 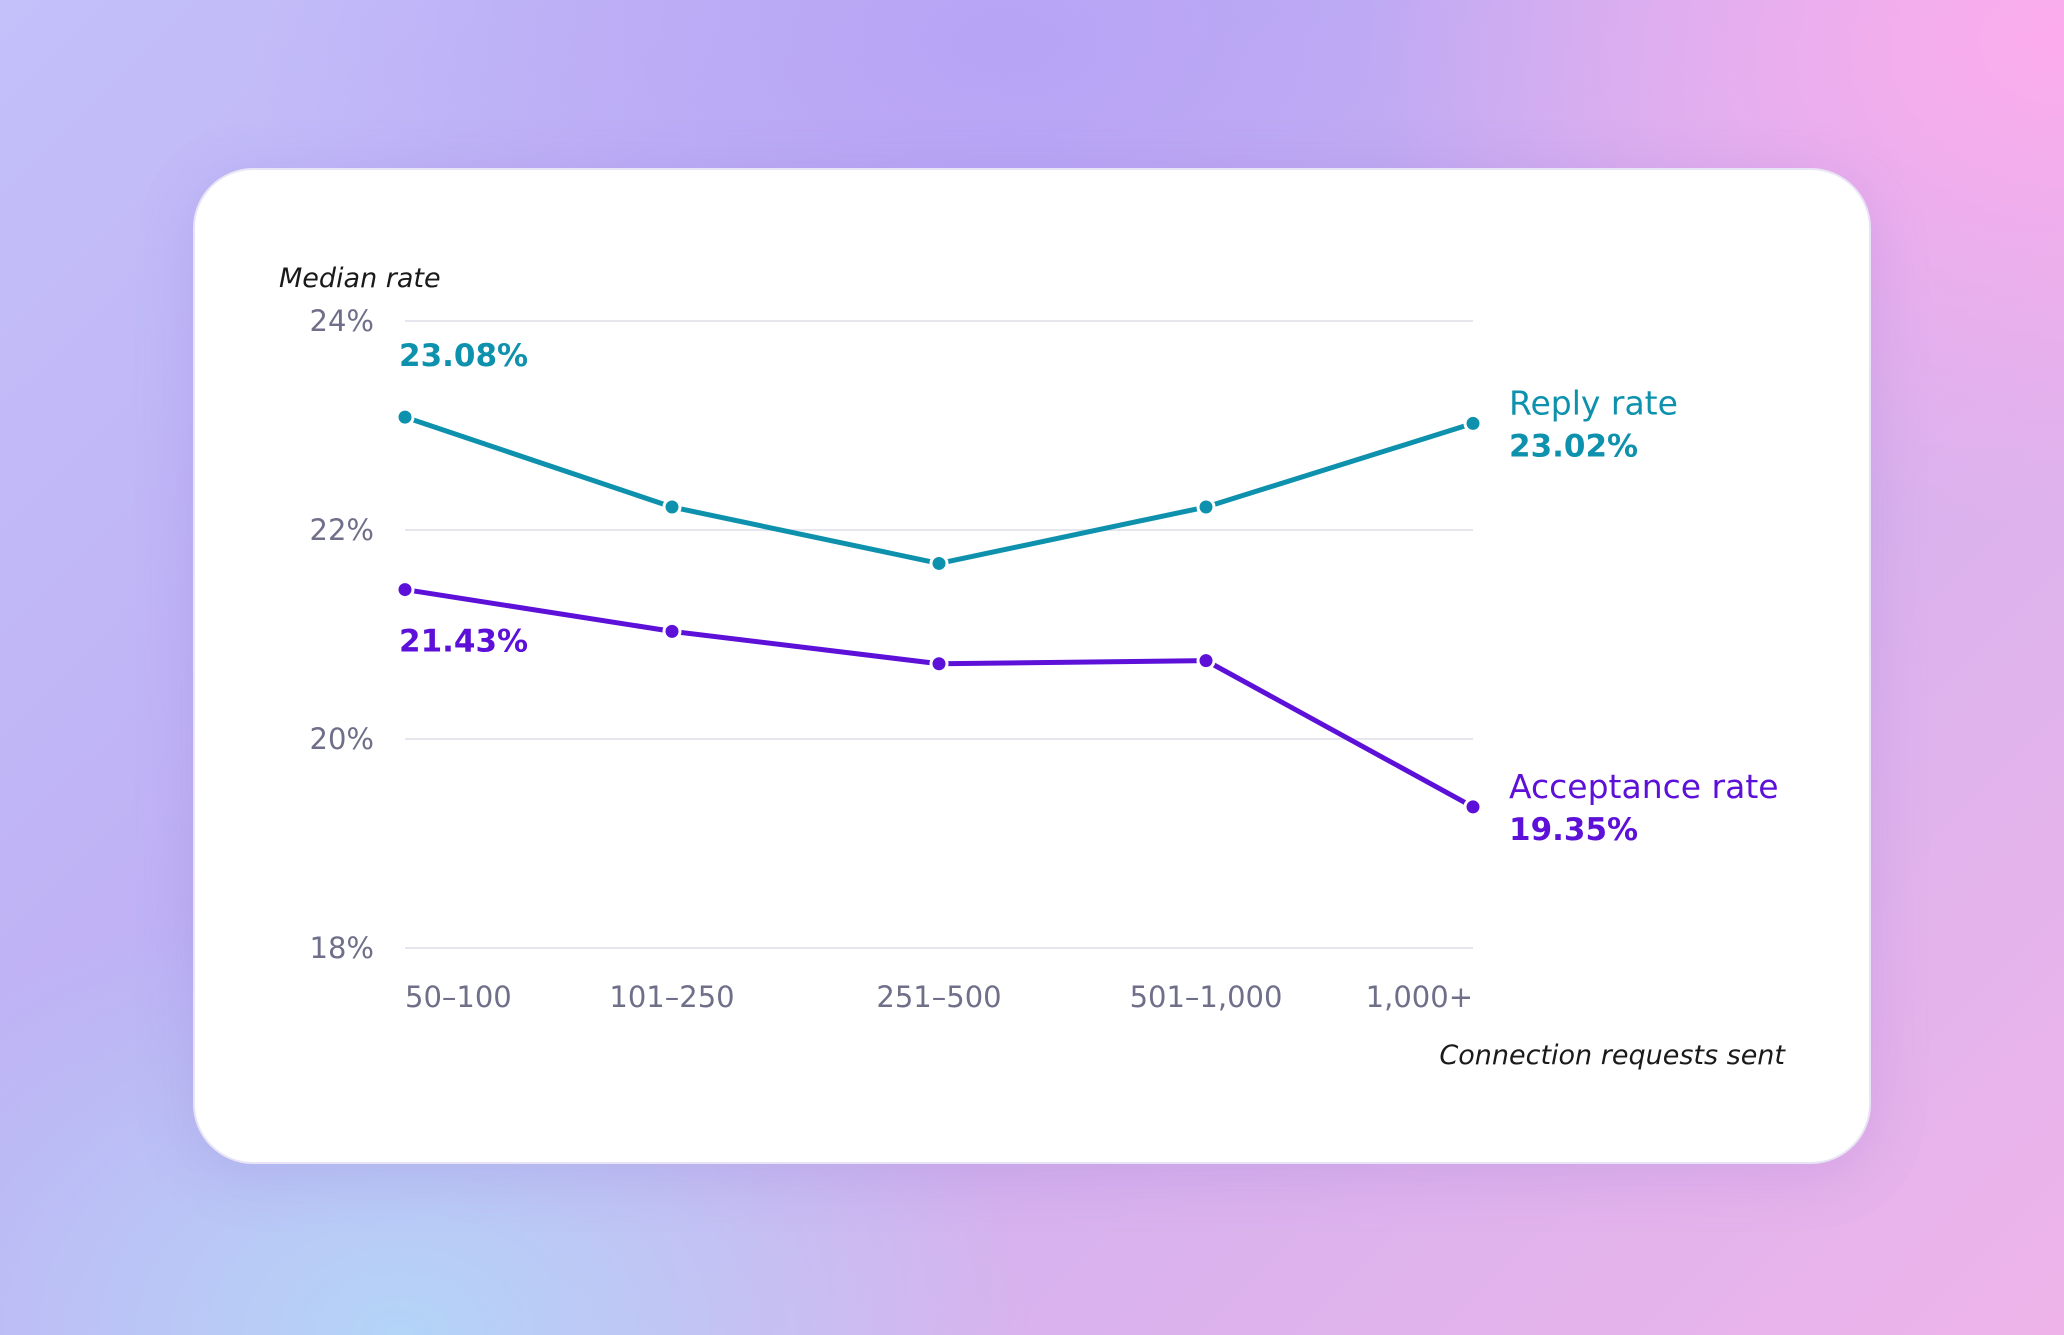 I want to click on y-tick-label: 20%, so click(x=342, y=739).